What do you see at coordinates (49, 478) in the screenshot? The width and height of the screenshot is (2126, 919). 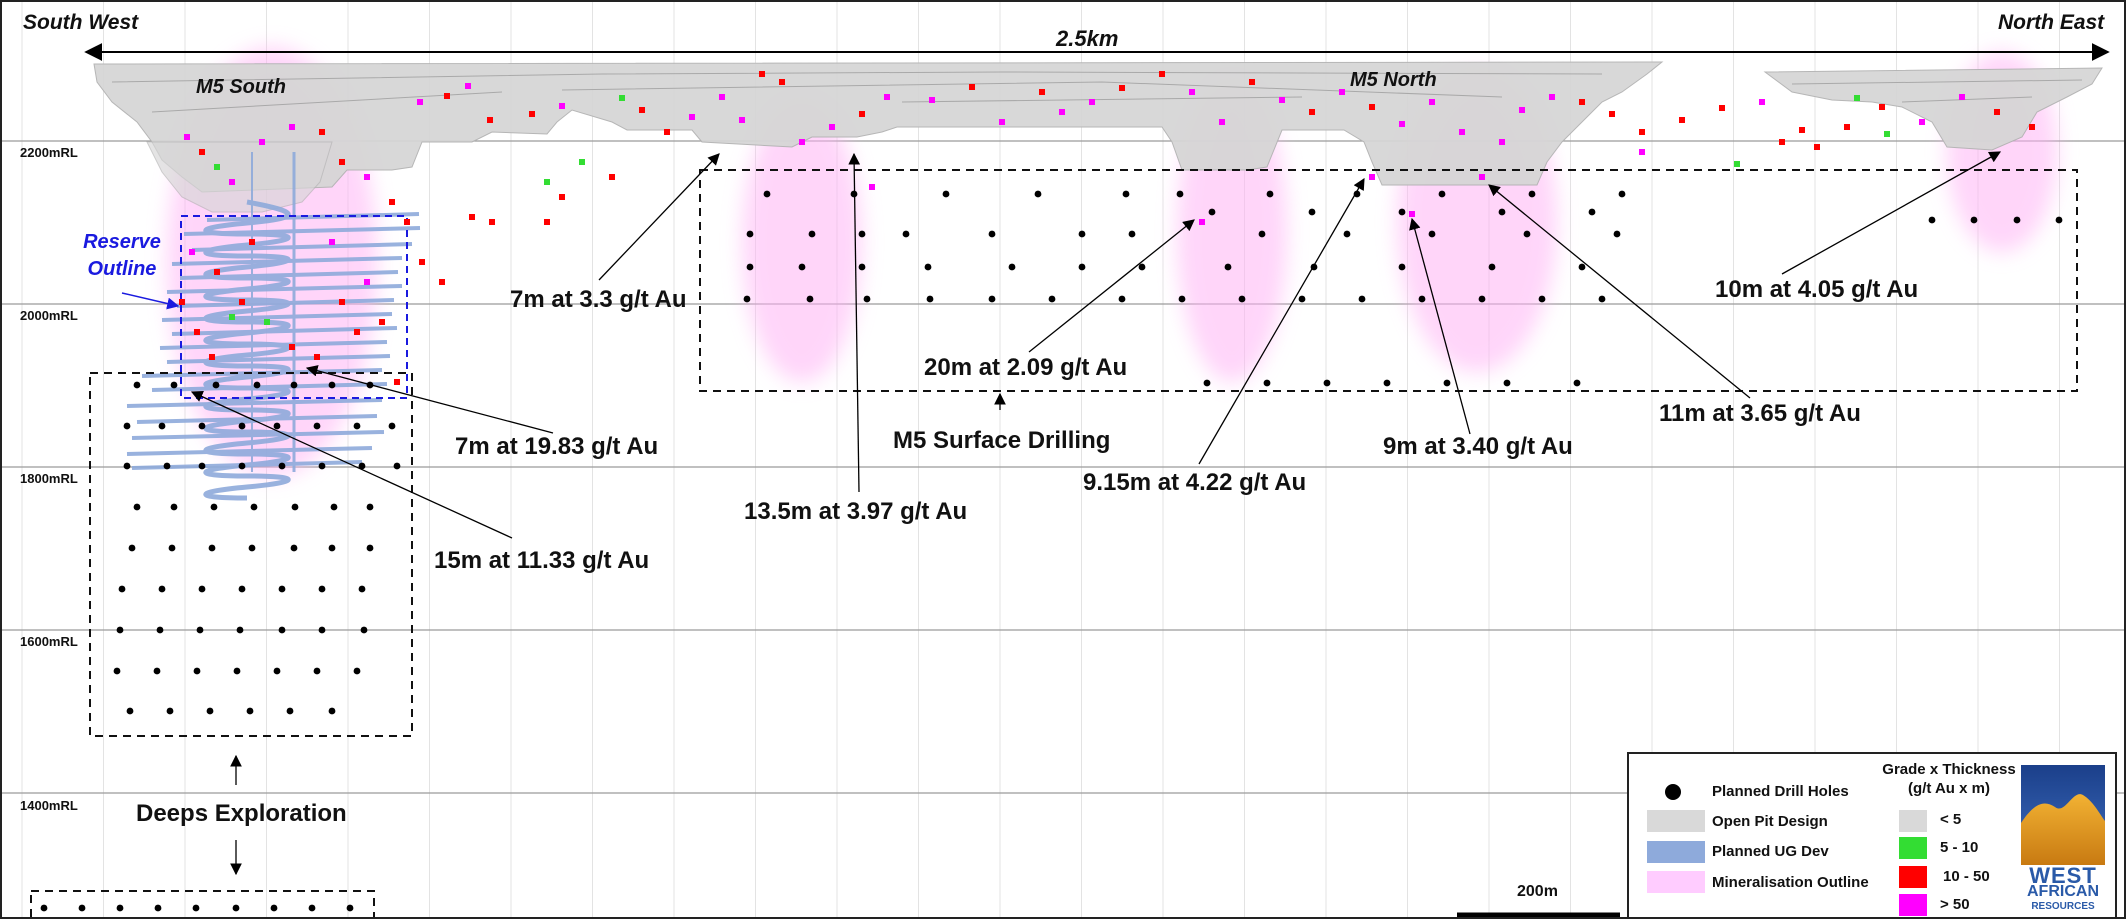 I see `rl-label-1800: 1800mRL` at bounding box center [49, 478].